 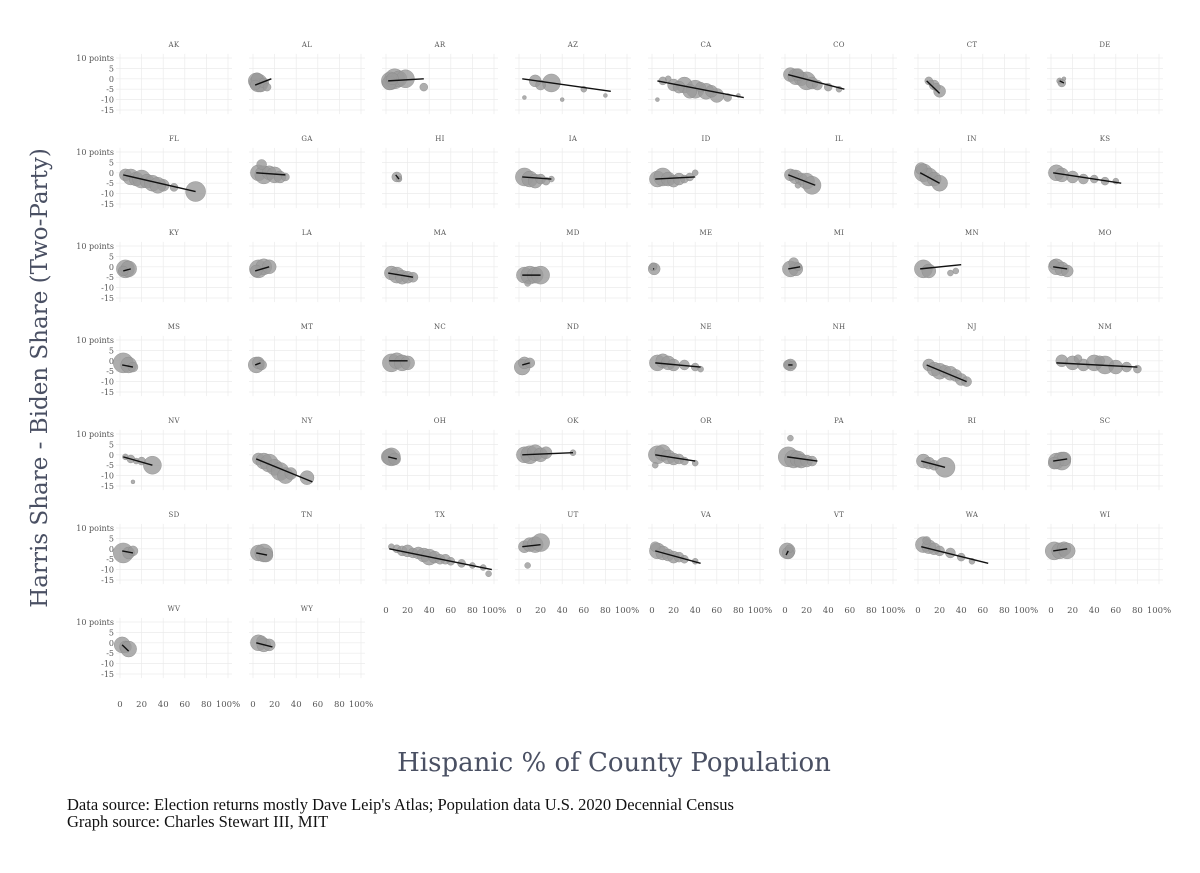 I want to click on panel-me: ME, so click(x=705, y=266).